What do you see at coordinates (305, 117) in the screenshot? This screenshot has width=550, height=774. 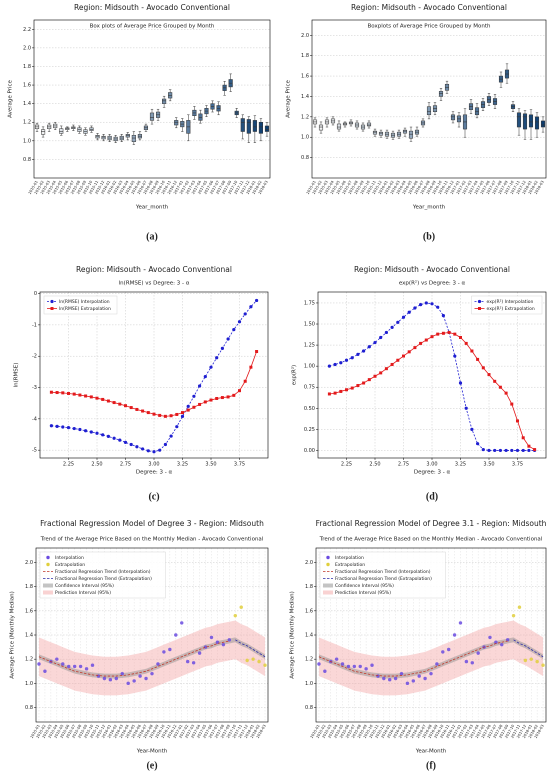 I see `y-tick-label: 1.2` at bounding box center [305, 117].